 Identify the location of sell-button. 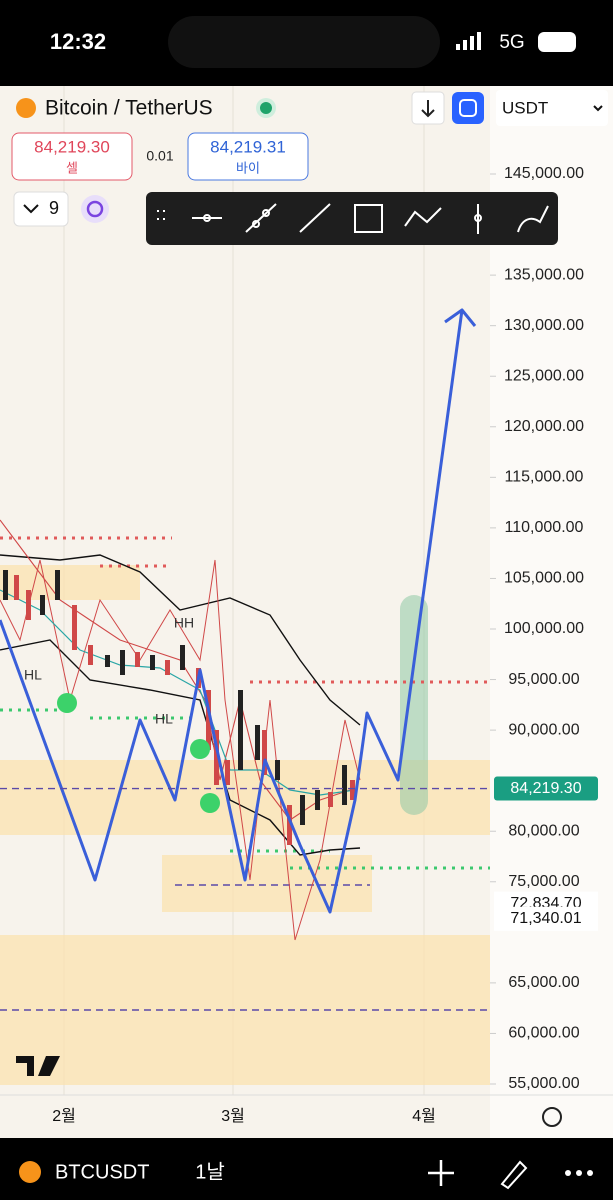
(72, 156).